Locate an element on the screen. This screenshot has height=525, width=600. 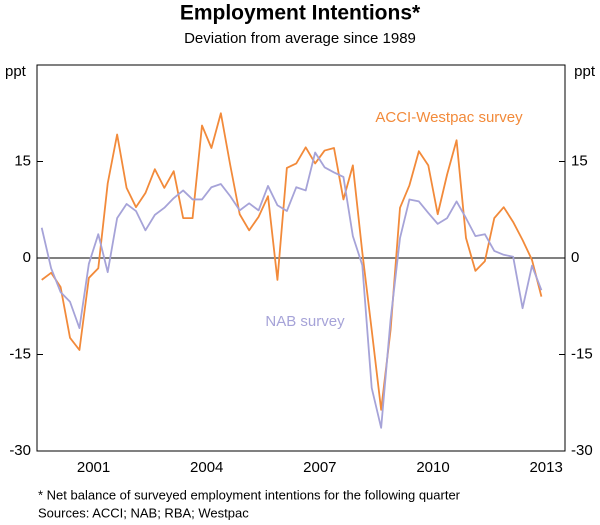
y-tick-label: -15 is located at coordinates (20, 353).